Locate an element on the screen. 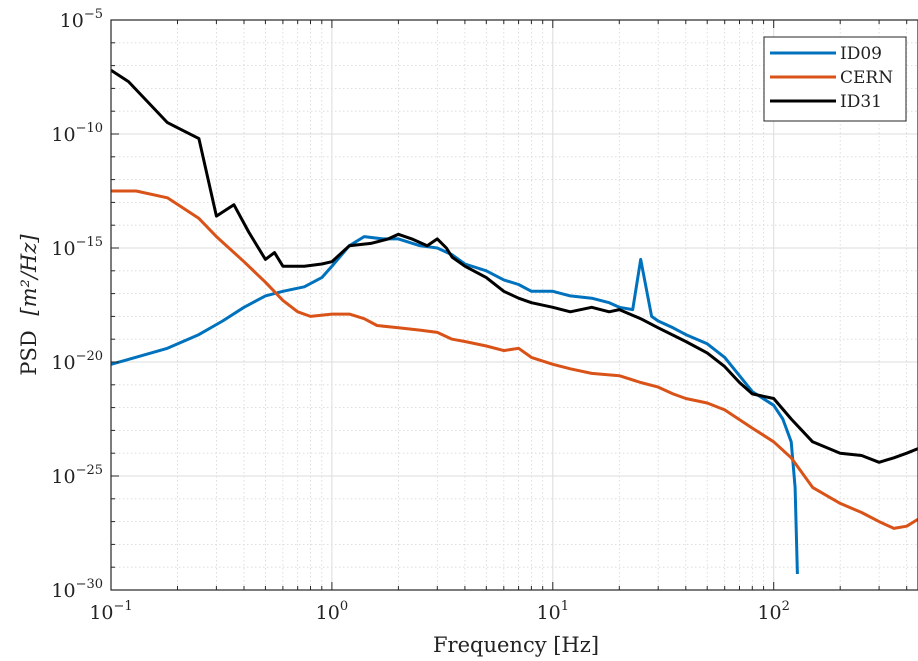  legend-label-cern: CERN is located at coordinates (866, 78).